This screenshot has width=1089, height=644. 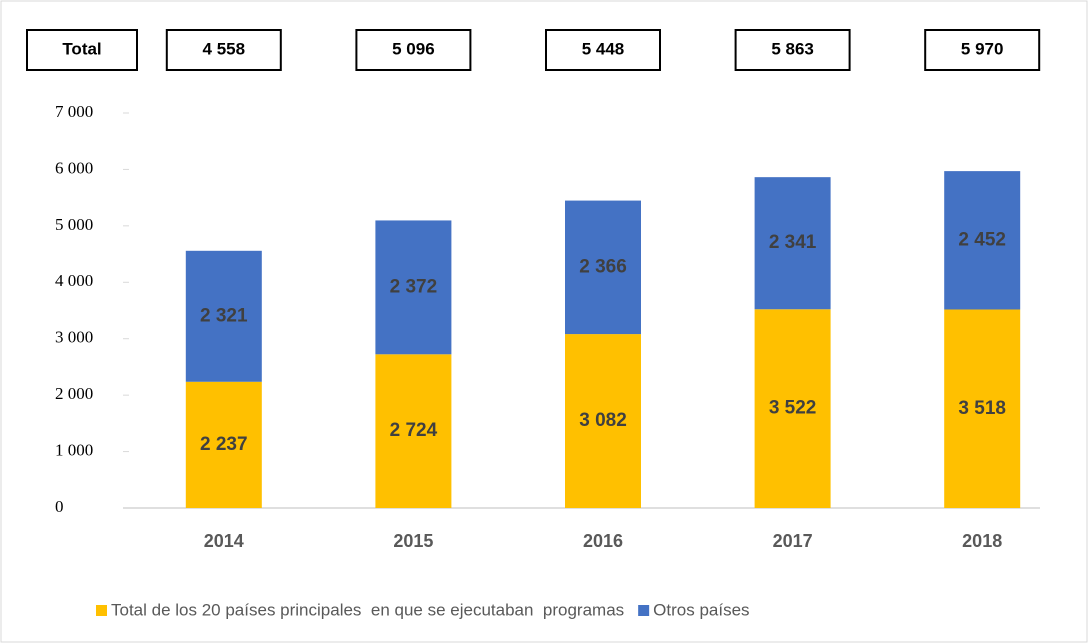 I want to click on y-tick-label: 6 000, so click(x=74, y=167).